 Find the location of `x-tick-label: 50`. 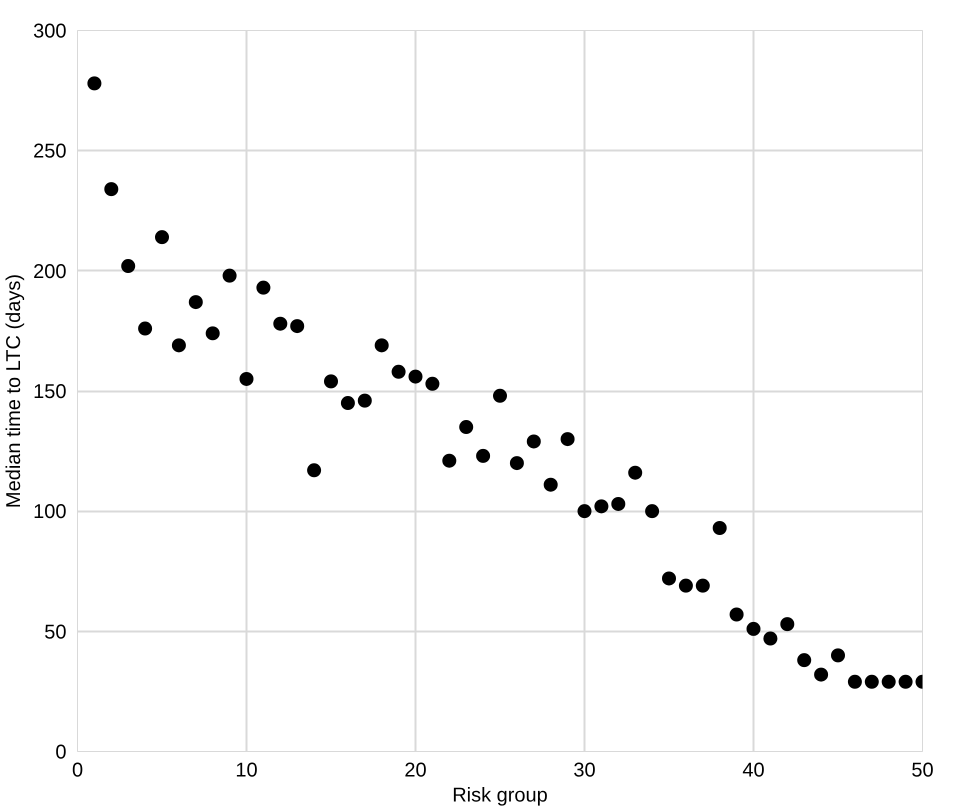

x-tick-label: 50 is located at coordinates (922, 771).